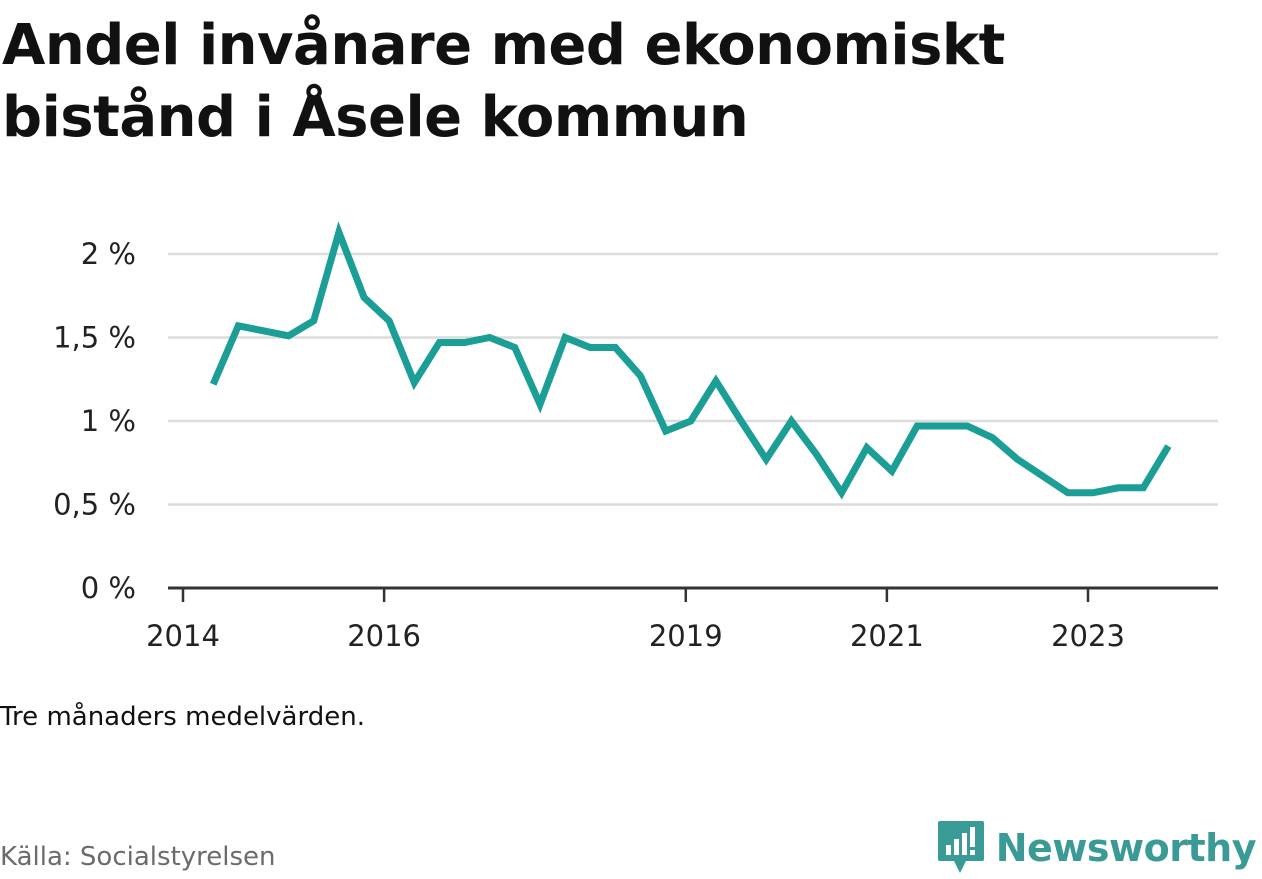 Image resolution: width=1262 pixels, height=879 pixels. Describe the element at coordinates (384, 636) in the screenshot. I see `x-tick-label: 2016` at that location.